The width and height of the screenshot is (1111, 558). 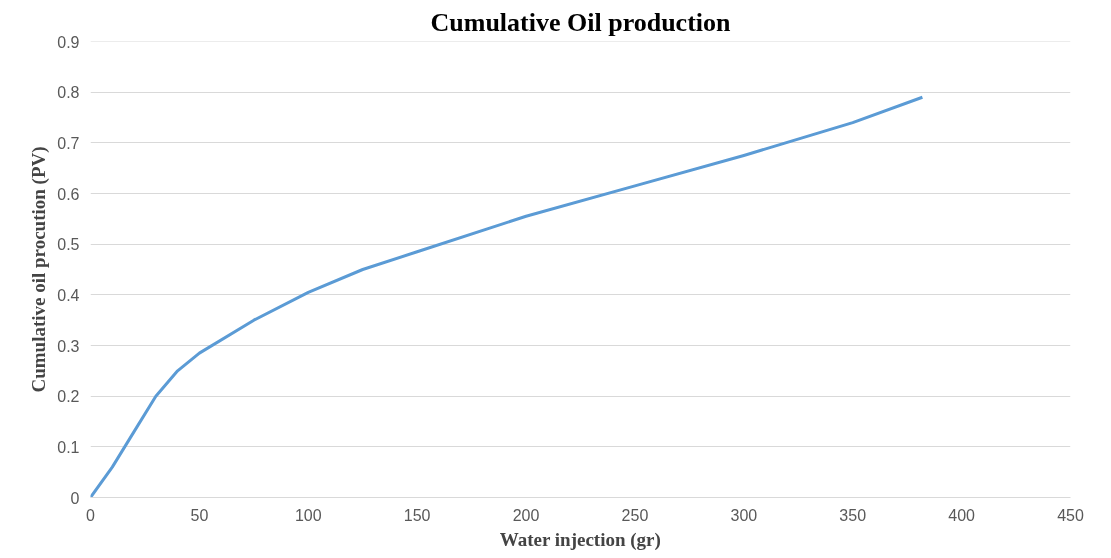 What do you see at coordinates (853, 515) in the screenshot?
I see `x-tick-label: 350` at bounding box center [853, 515].